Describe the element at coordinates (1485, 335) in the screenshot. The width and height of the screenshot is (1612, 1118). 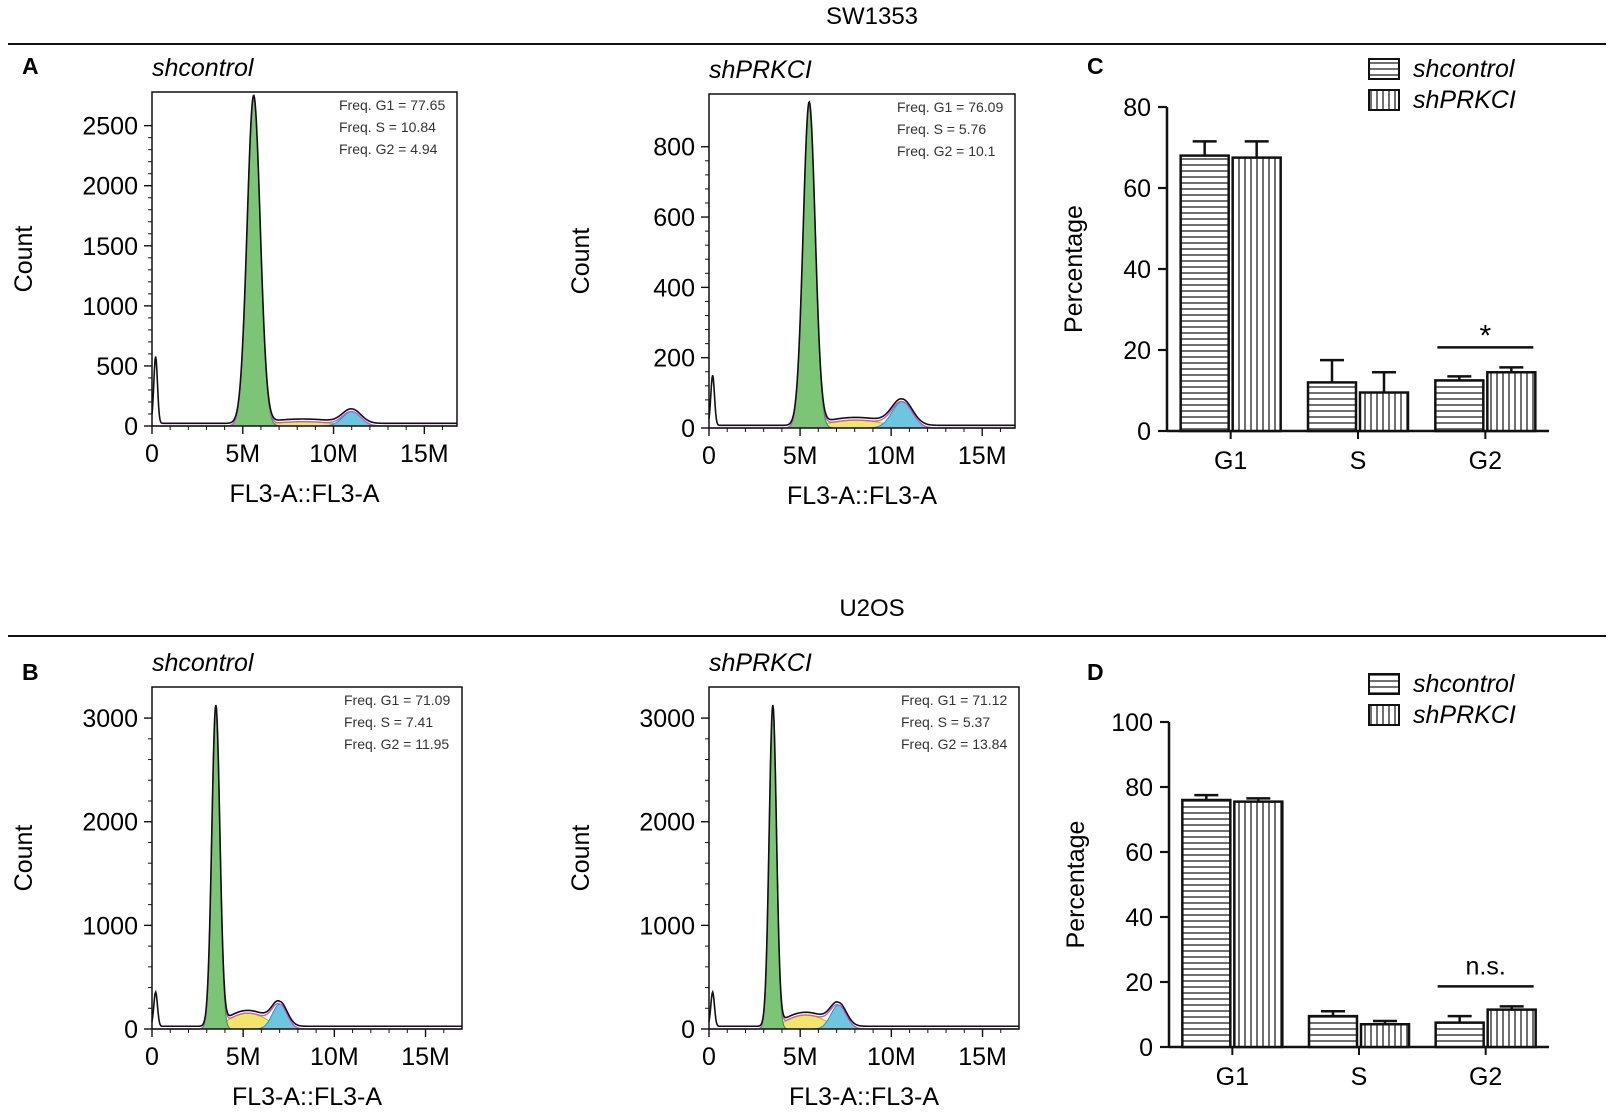
I see `significance-label: *` at that location.